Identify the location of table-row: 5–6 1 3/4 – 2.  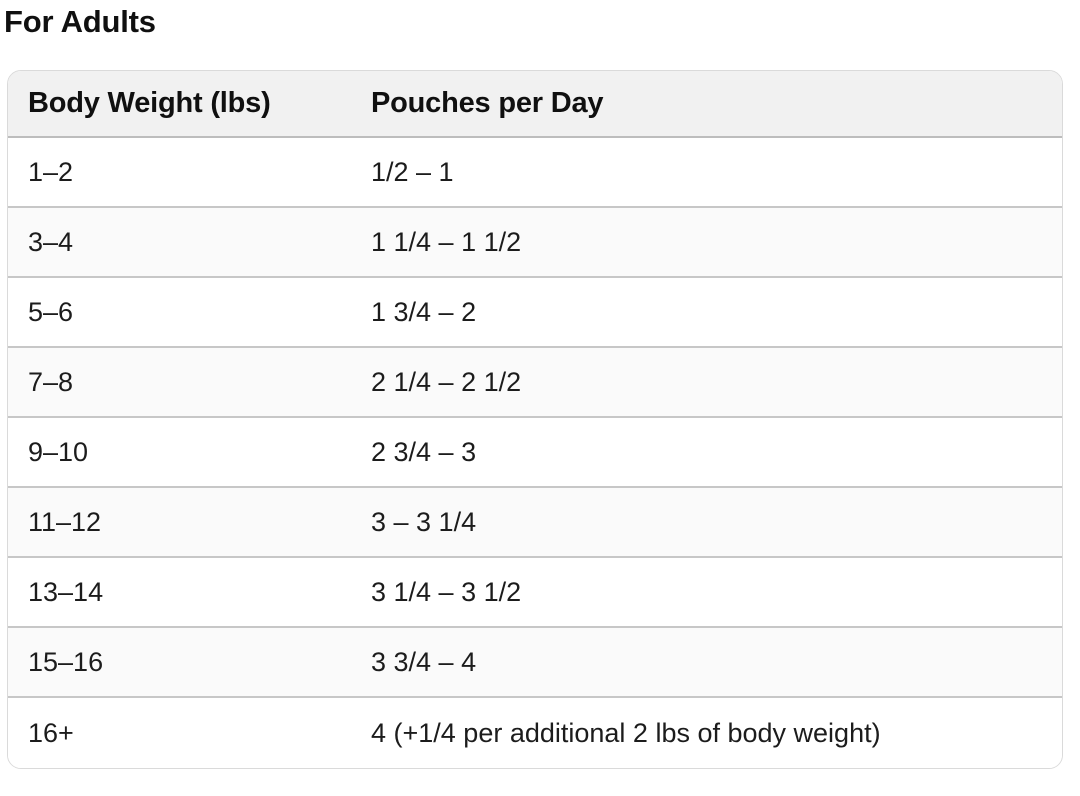
(535, 313).